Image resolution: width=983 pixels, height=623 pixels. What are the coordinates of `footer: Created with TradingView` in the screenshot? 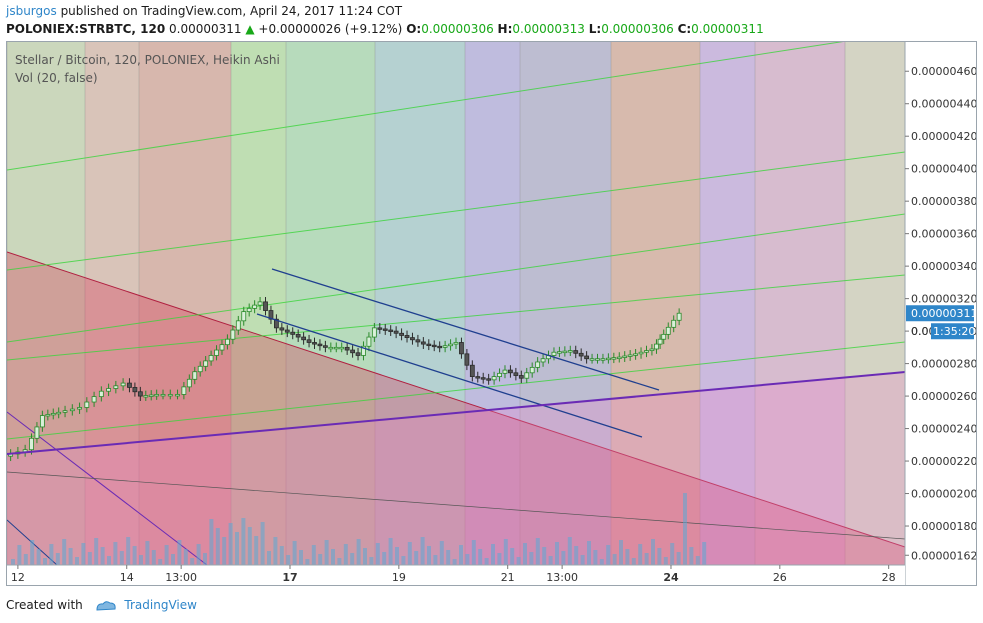 It's located at (101, 605).